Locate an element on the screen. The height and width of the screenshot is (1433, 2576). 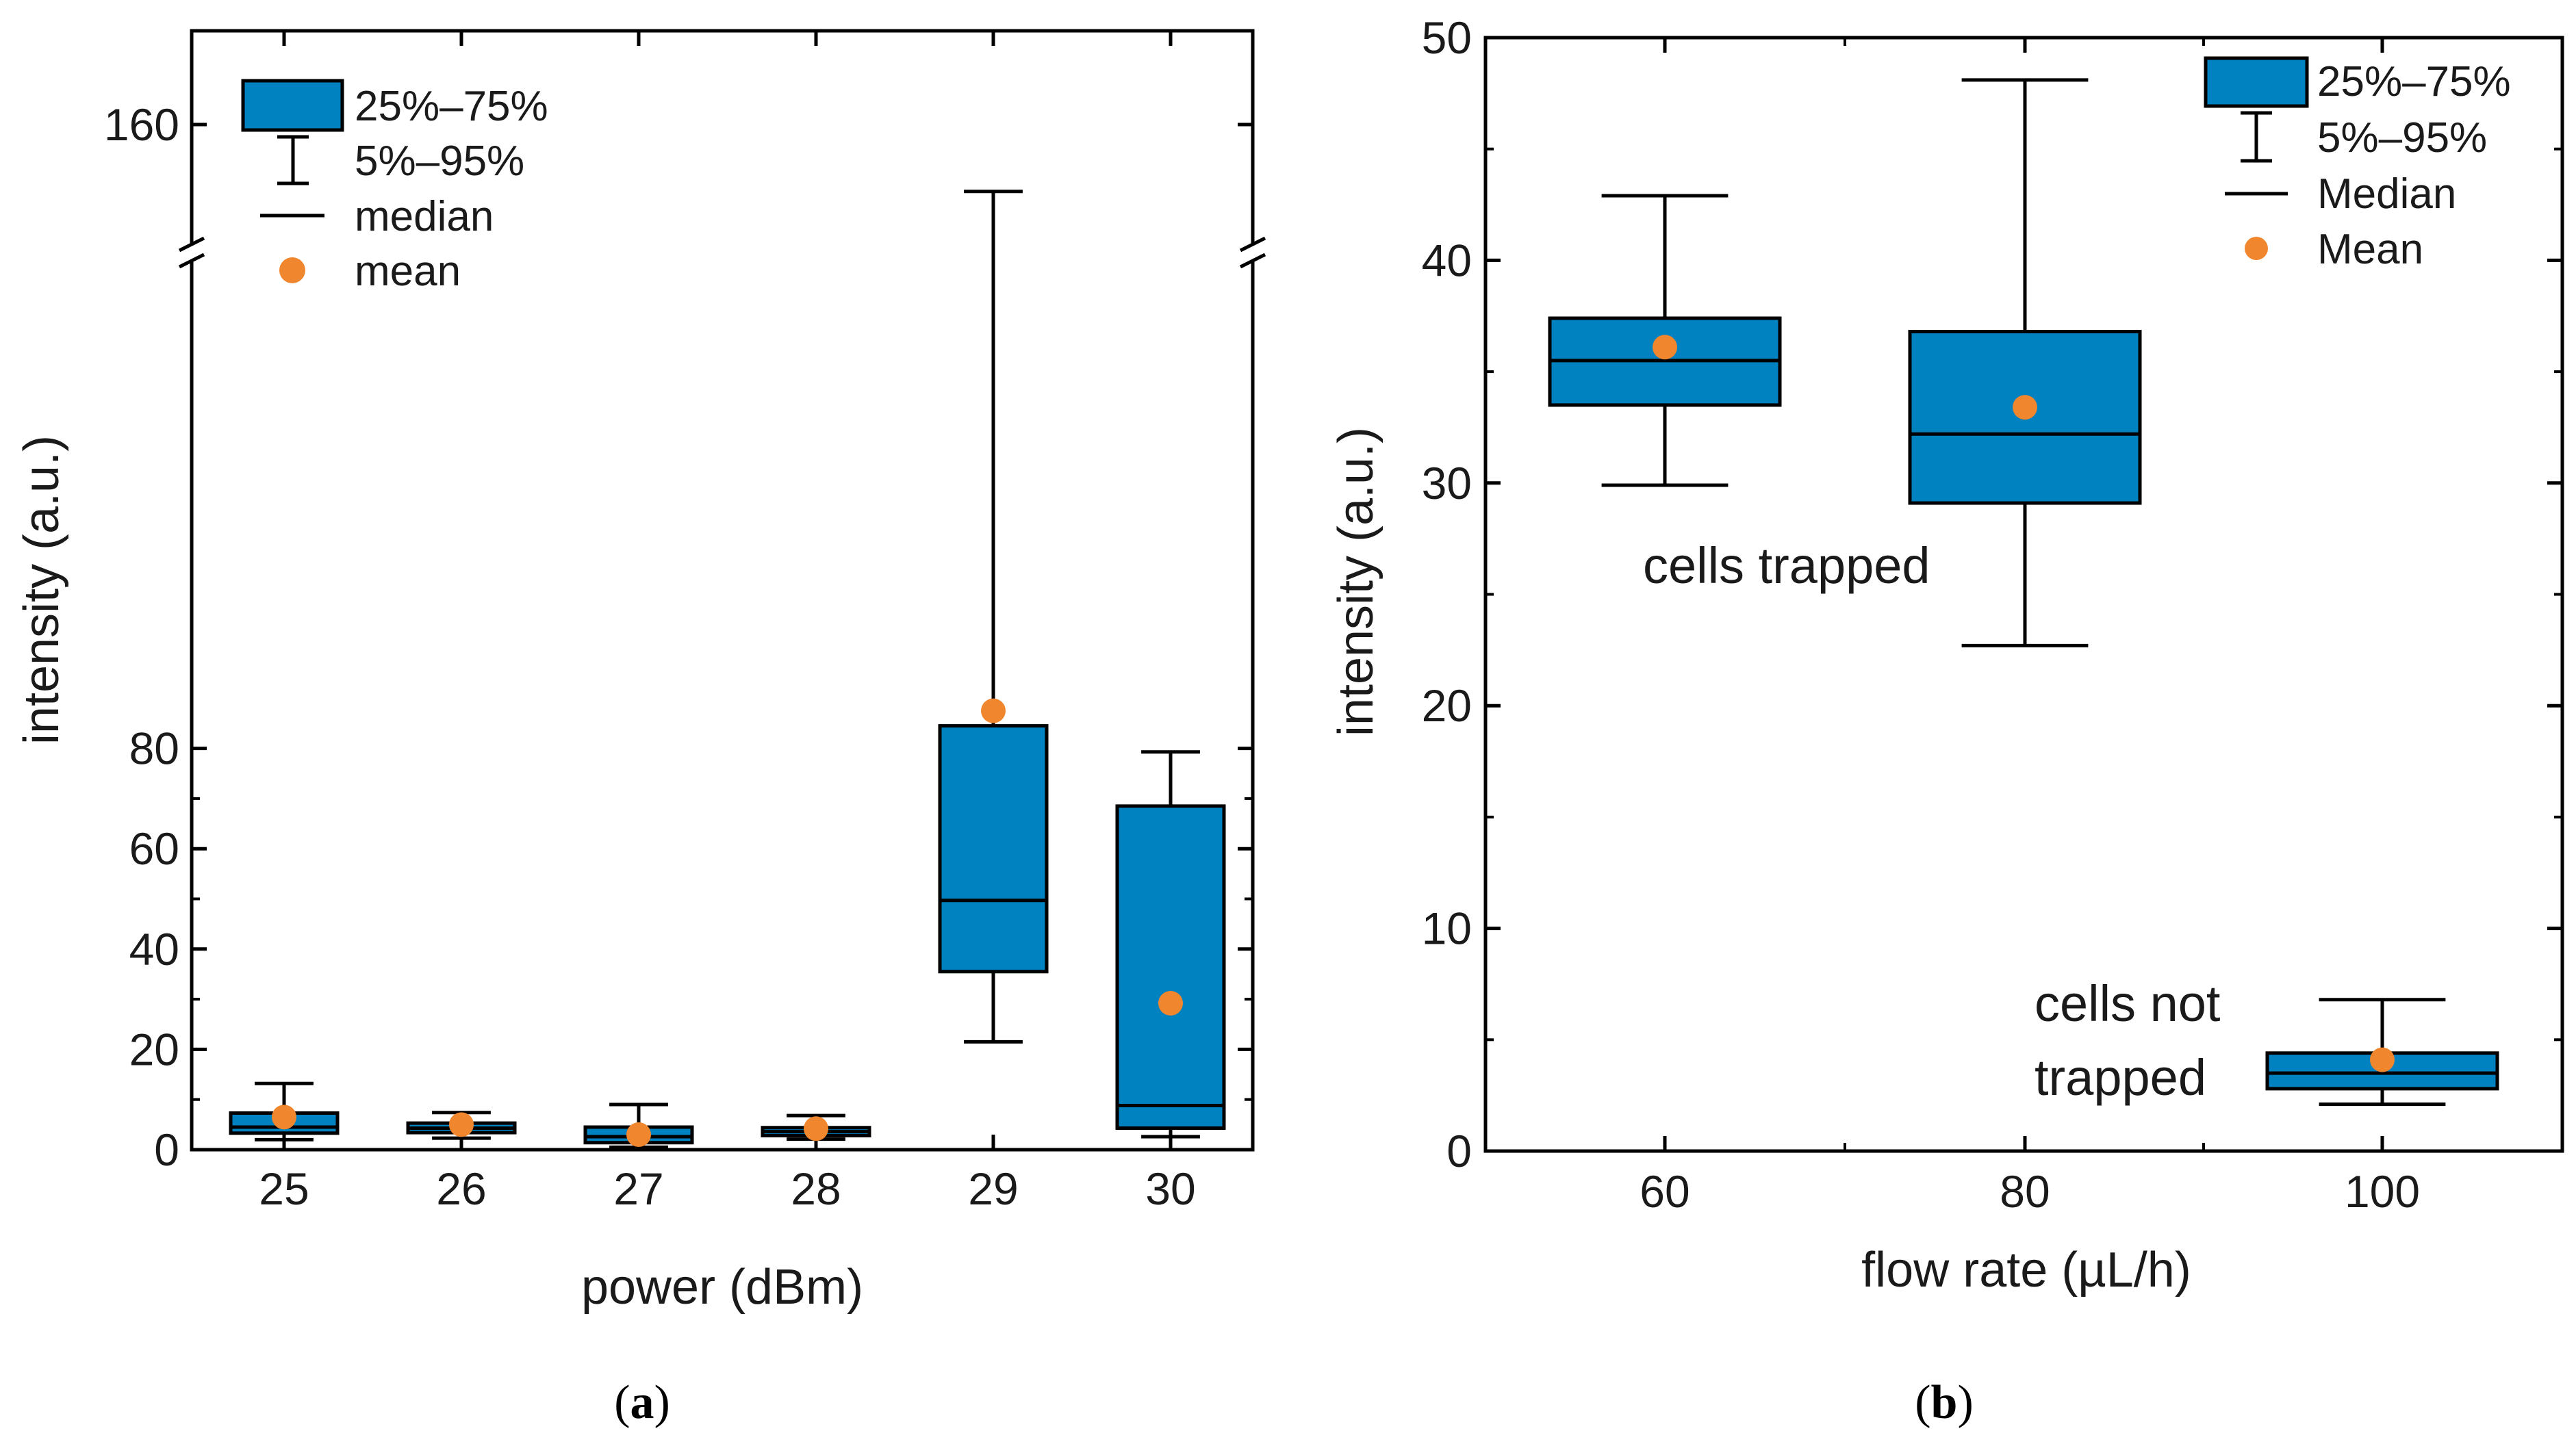
panel-a-caption: (a) is located at coordinates (642, 1402).